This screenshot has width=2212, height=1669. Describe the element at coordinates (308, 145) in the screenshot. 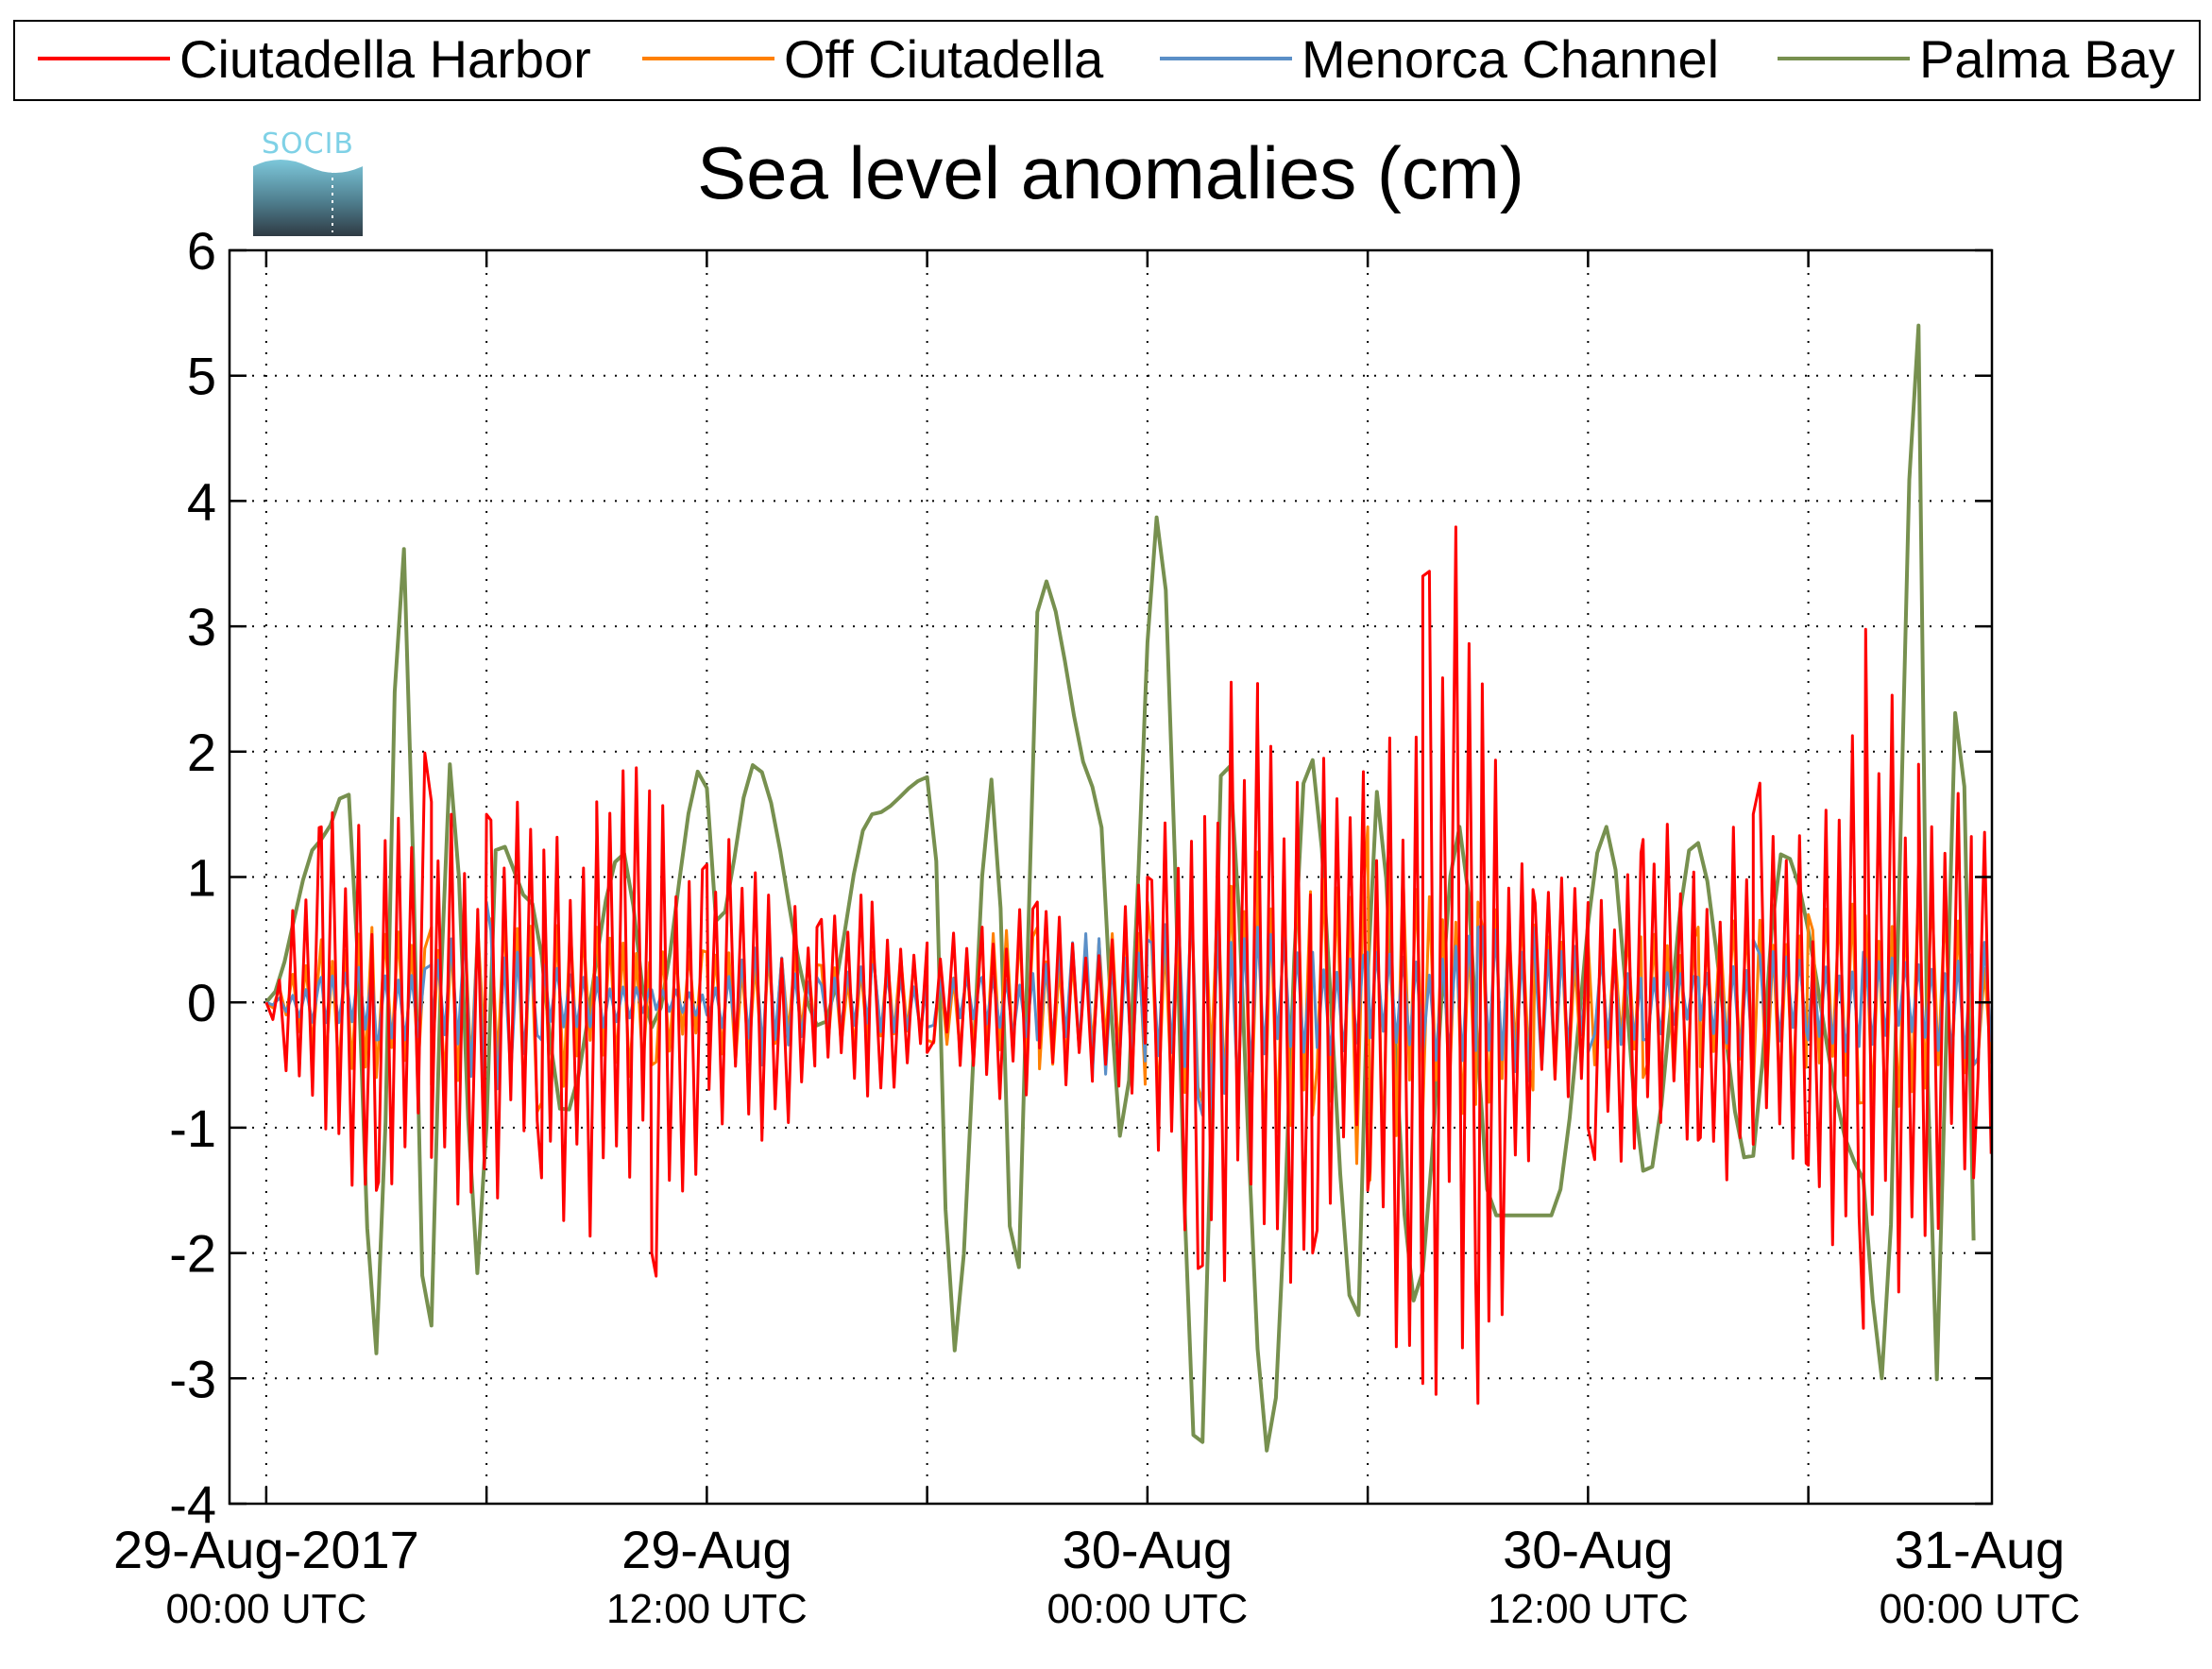

I see `logo-text: SOCIB` at that location.